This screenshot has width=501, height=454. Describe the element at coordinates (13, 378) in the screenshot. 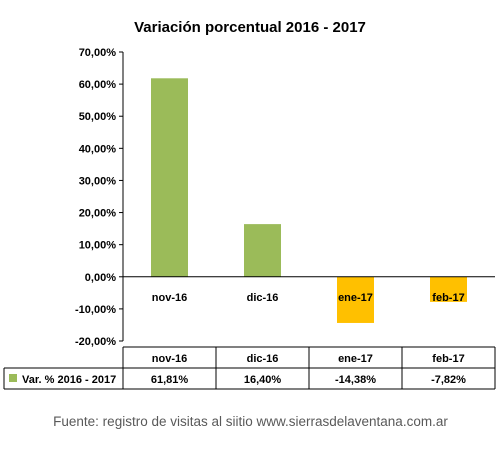

I see `legend-swatch` at that location.